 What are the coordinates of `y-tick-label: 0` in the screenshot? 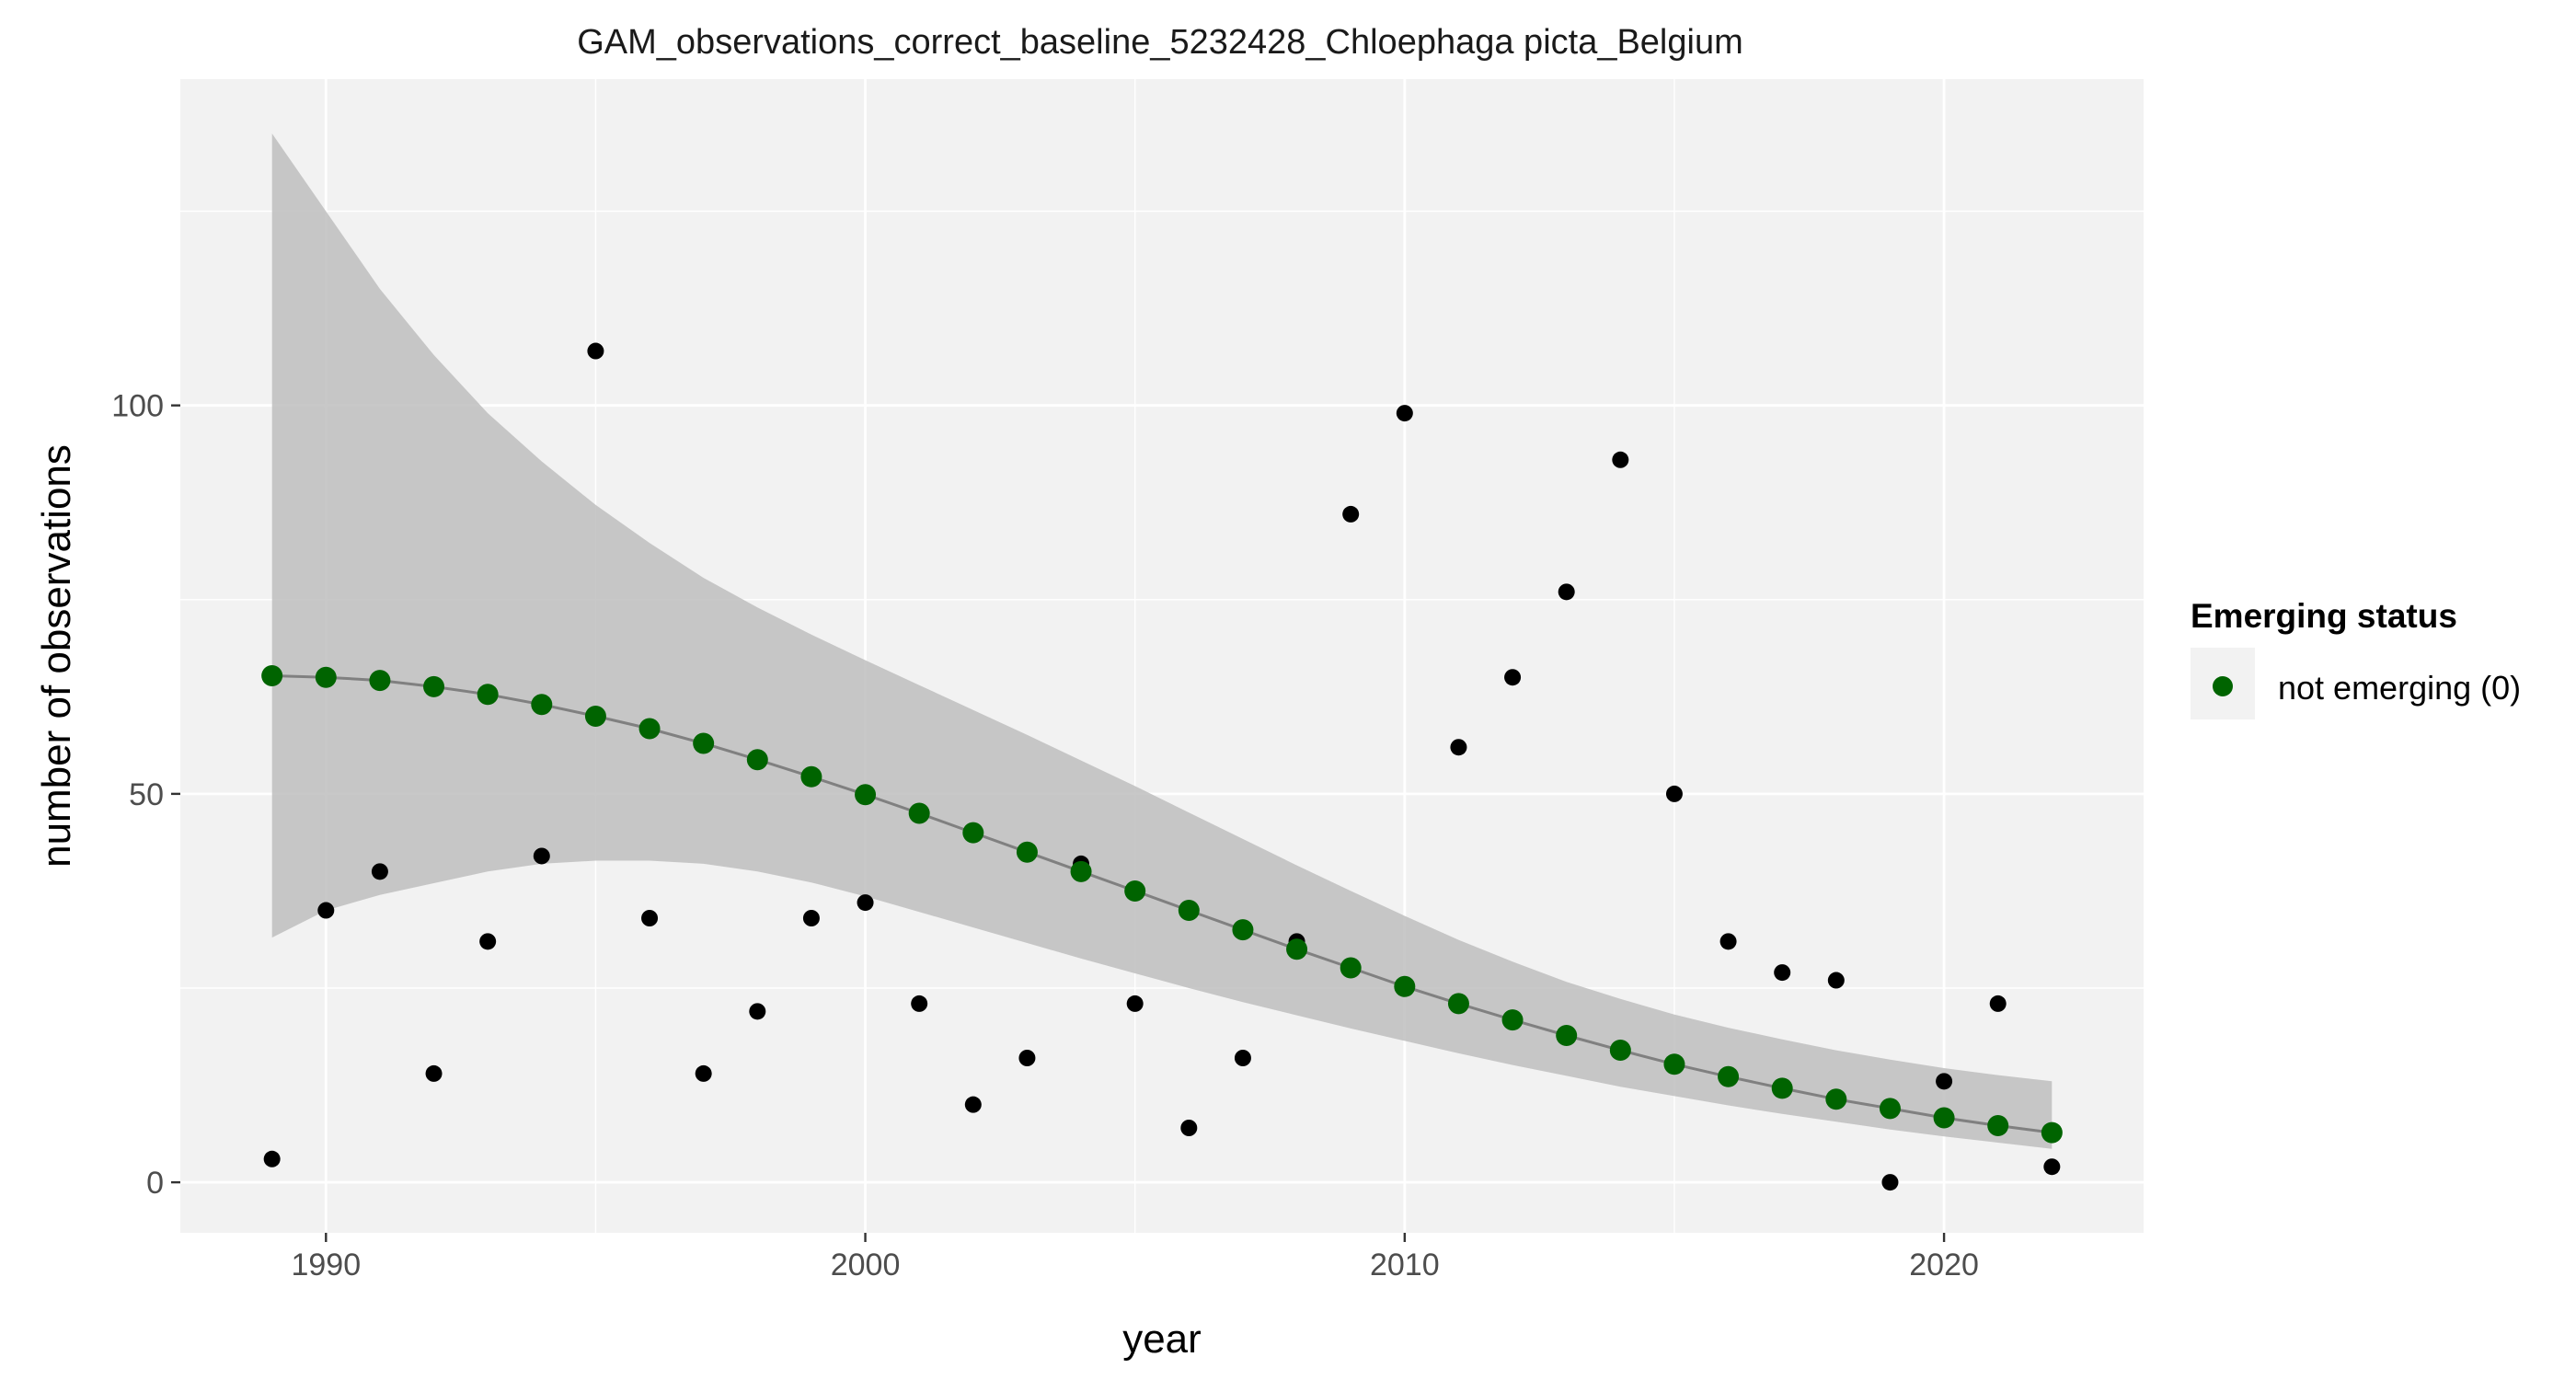 It's located at (155, 1183).